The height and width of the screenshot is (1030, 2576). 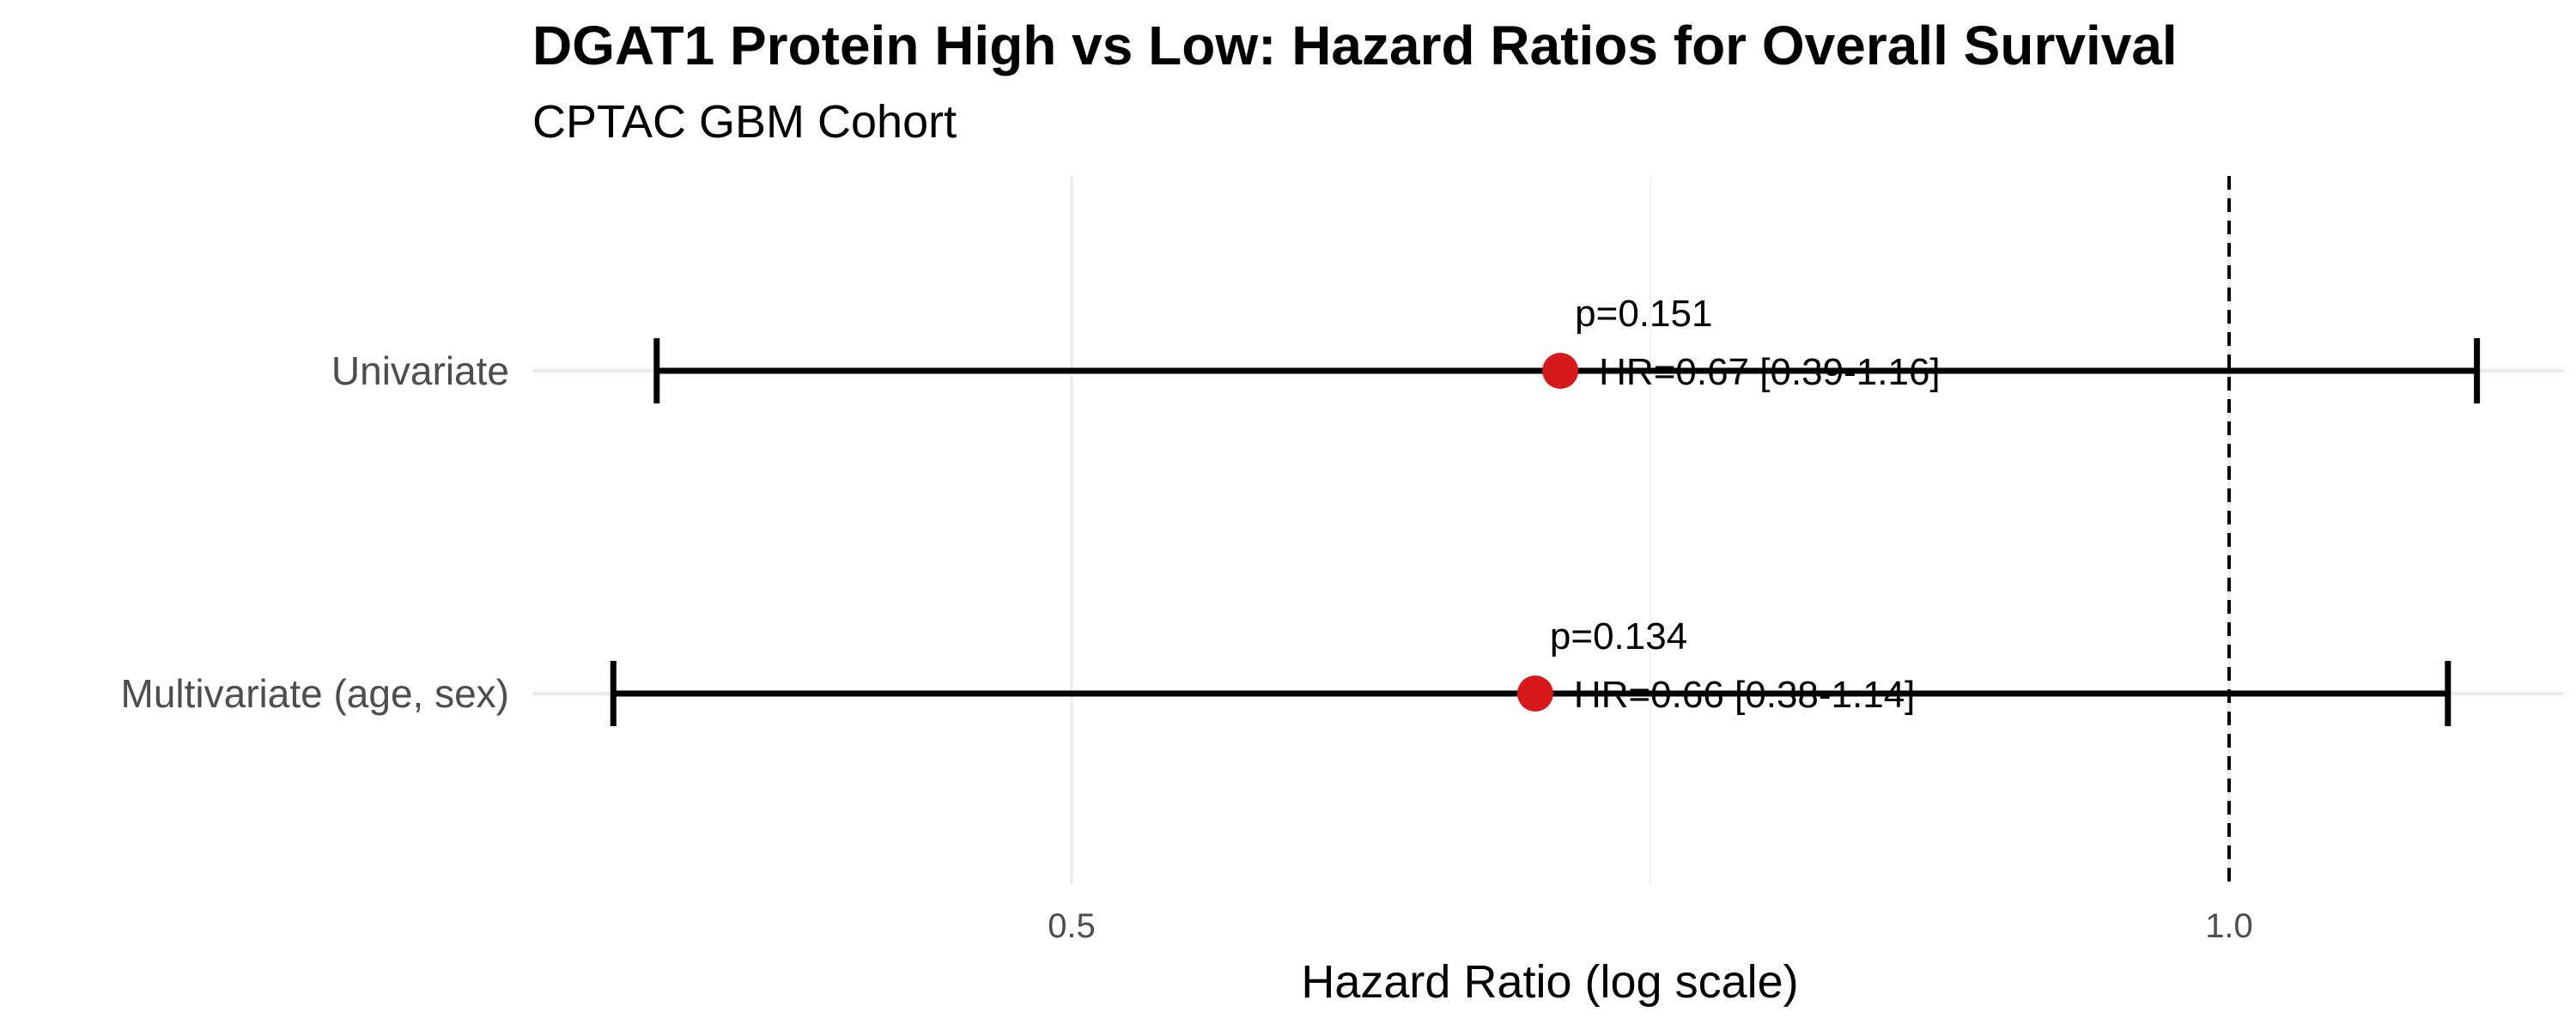 What do you see at coordinates (1072, 926) in the screenshot?
I see `x-tick-label: 0.5` at bounding box center [1072, 926].